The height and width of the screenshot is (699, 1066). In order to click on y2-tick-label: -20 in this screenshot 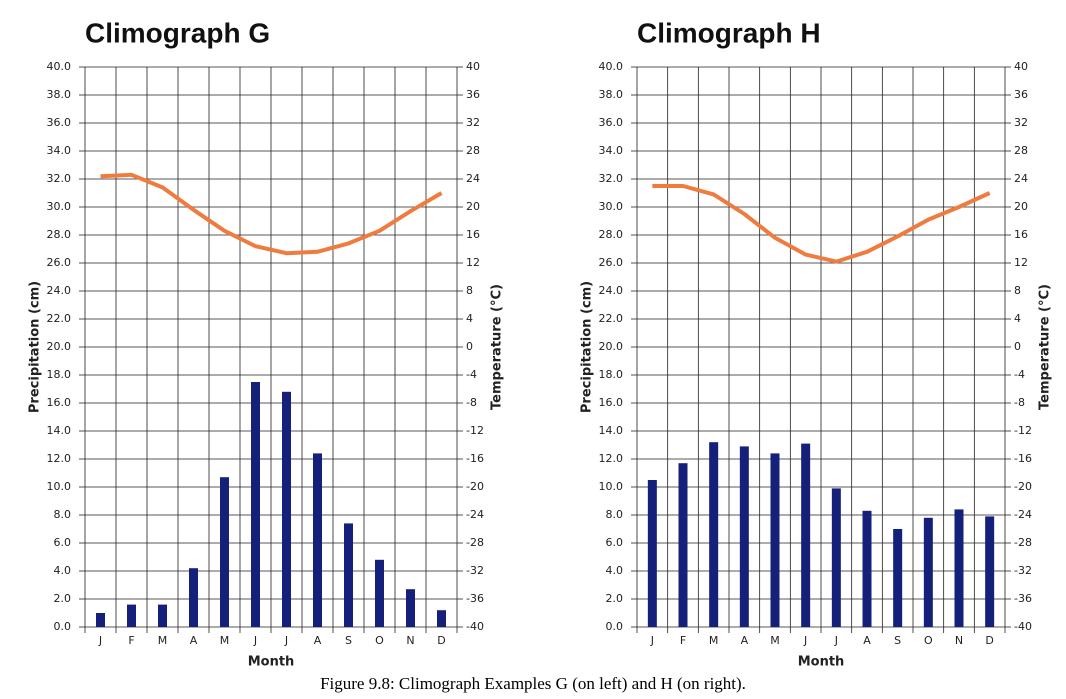, I will do `click(1023, 486)`.